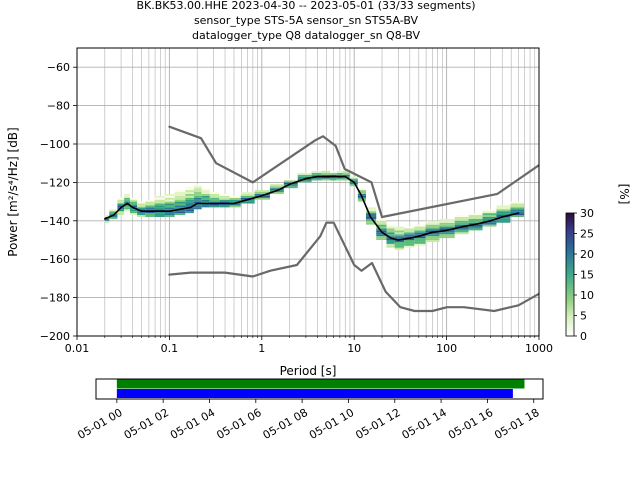 This screenshot has height=480, width=640. I want to click on timeline-tick-label: 05-01 18, so click(516, 424).